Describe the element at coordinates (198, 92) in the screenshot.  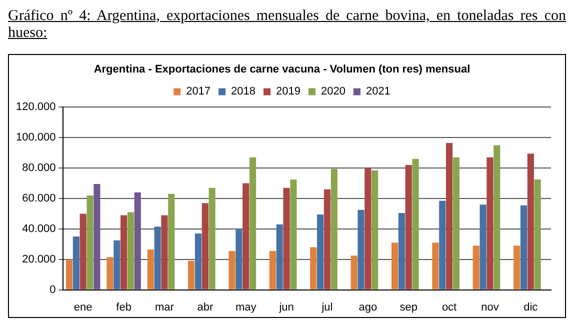
I see `legend-label: 2017` at that location.